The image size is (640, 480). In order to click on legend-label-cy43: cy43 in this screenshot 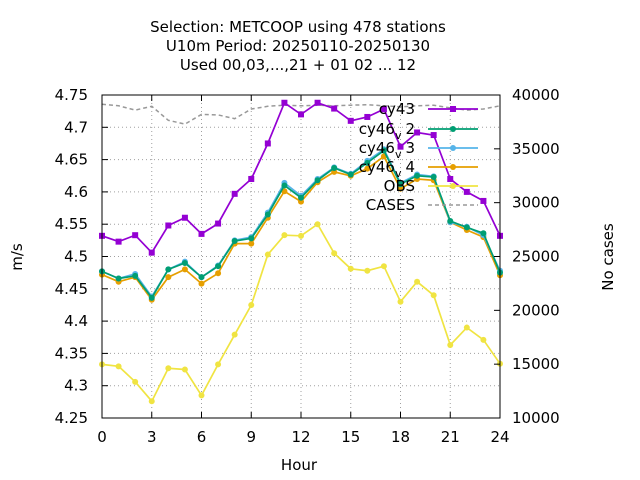, I will do `click(397, 109)`.